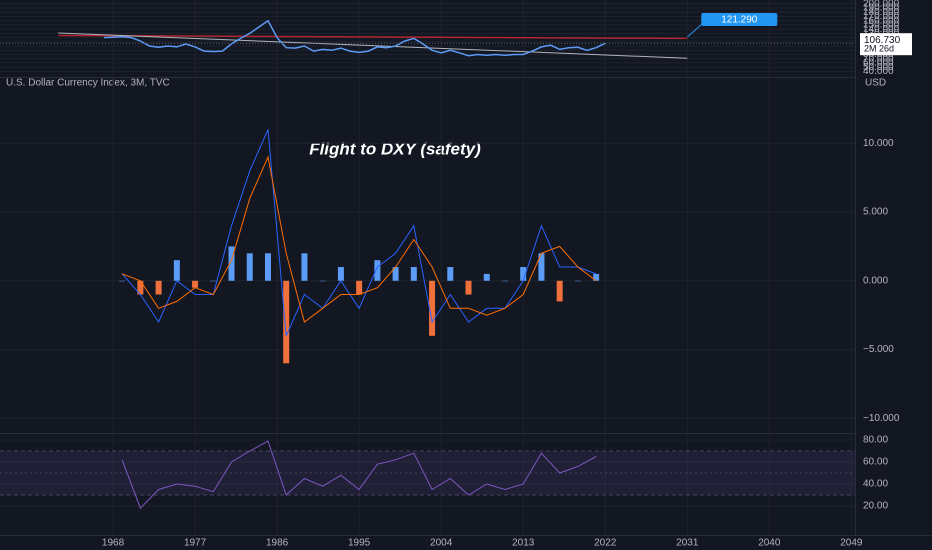 This screenshot has height=550, width=932. Describe the element at coordinates (695, 30) in the screenshot. I see `callout-line` at that location.